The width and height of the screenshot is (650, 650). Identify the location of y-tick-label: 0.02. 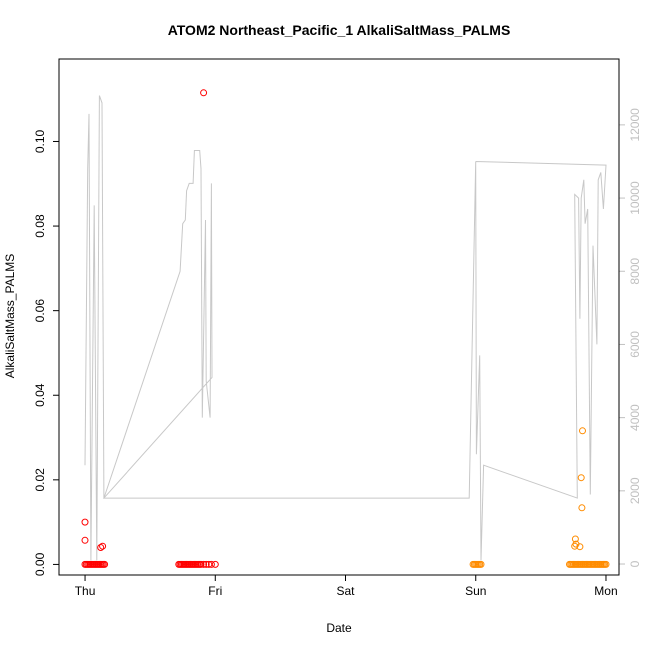
(40, 480).